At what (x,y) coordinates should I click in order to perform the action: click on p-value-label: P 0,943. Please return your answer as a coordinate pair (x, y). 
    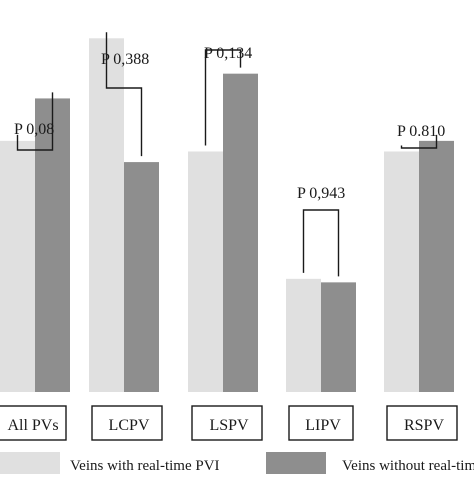
    Looking at the image, I should click on (321, 193).